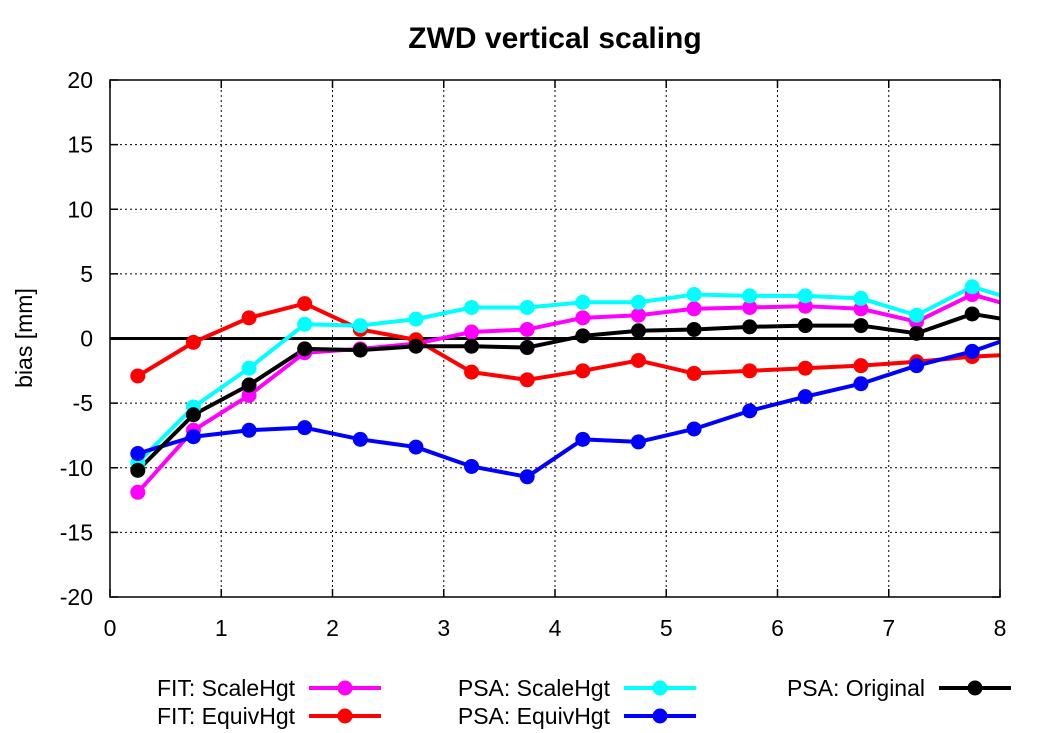  I want to click on legend-swatch-marker-psa-scalehgt, so click(660, 688).